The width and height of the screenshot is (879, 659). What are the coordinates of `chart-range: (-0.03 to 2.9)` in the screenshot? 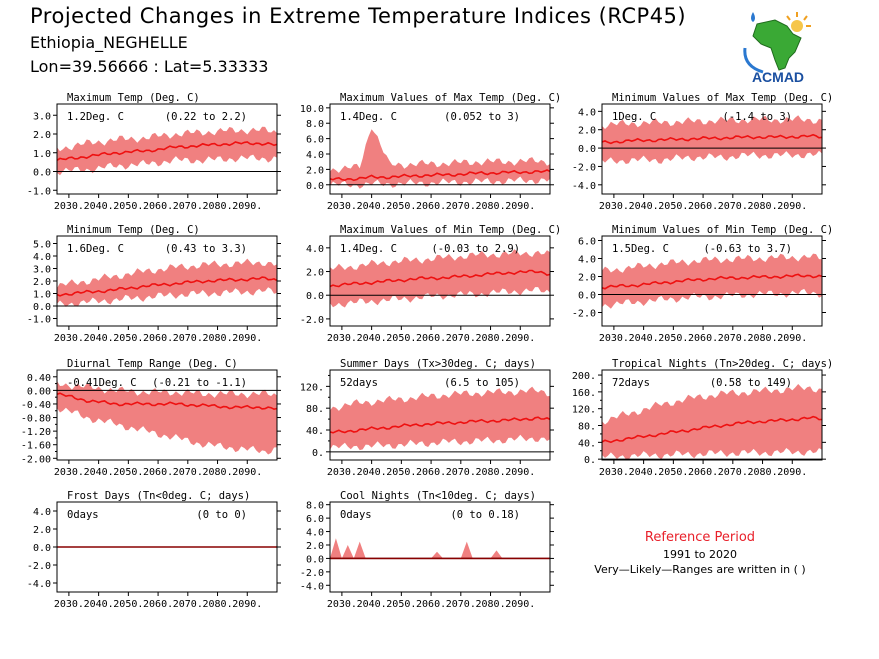 It's located at (475, 249).